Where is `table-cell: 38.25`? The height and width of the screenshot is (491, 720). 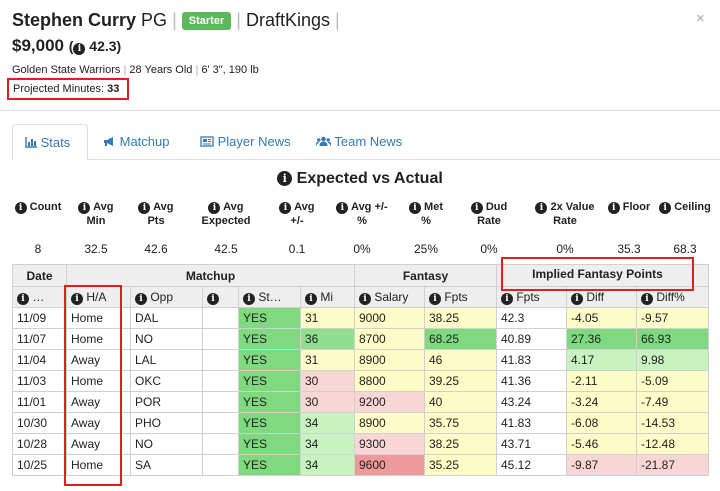
table-cell: 38.25 is located at coordinates (460, 318).